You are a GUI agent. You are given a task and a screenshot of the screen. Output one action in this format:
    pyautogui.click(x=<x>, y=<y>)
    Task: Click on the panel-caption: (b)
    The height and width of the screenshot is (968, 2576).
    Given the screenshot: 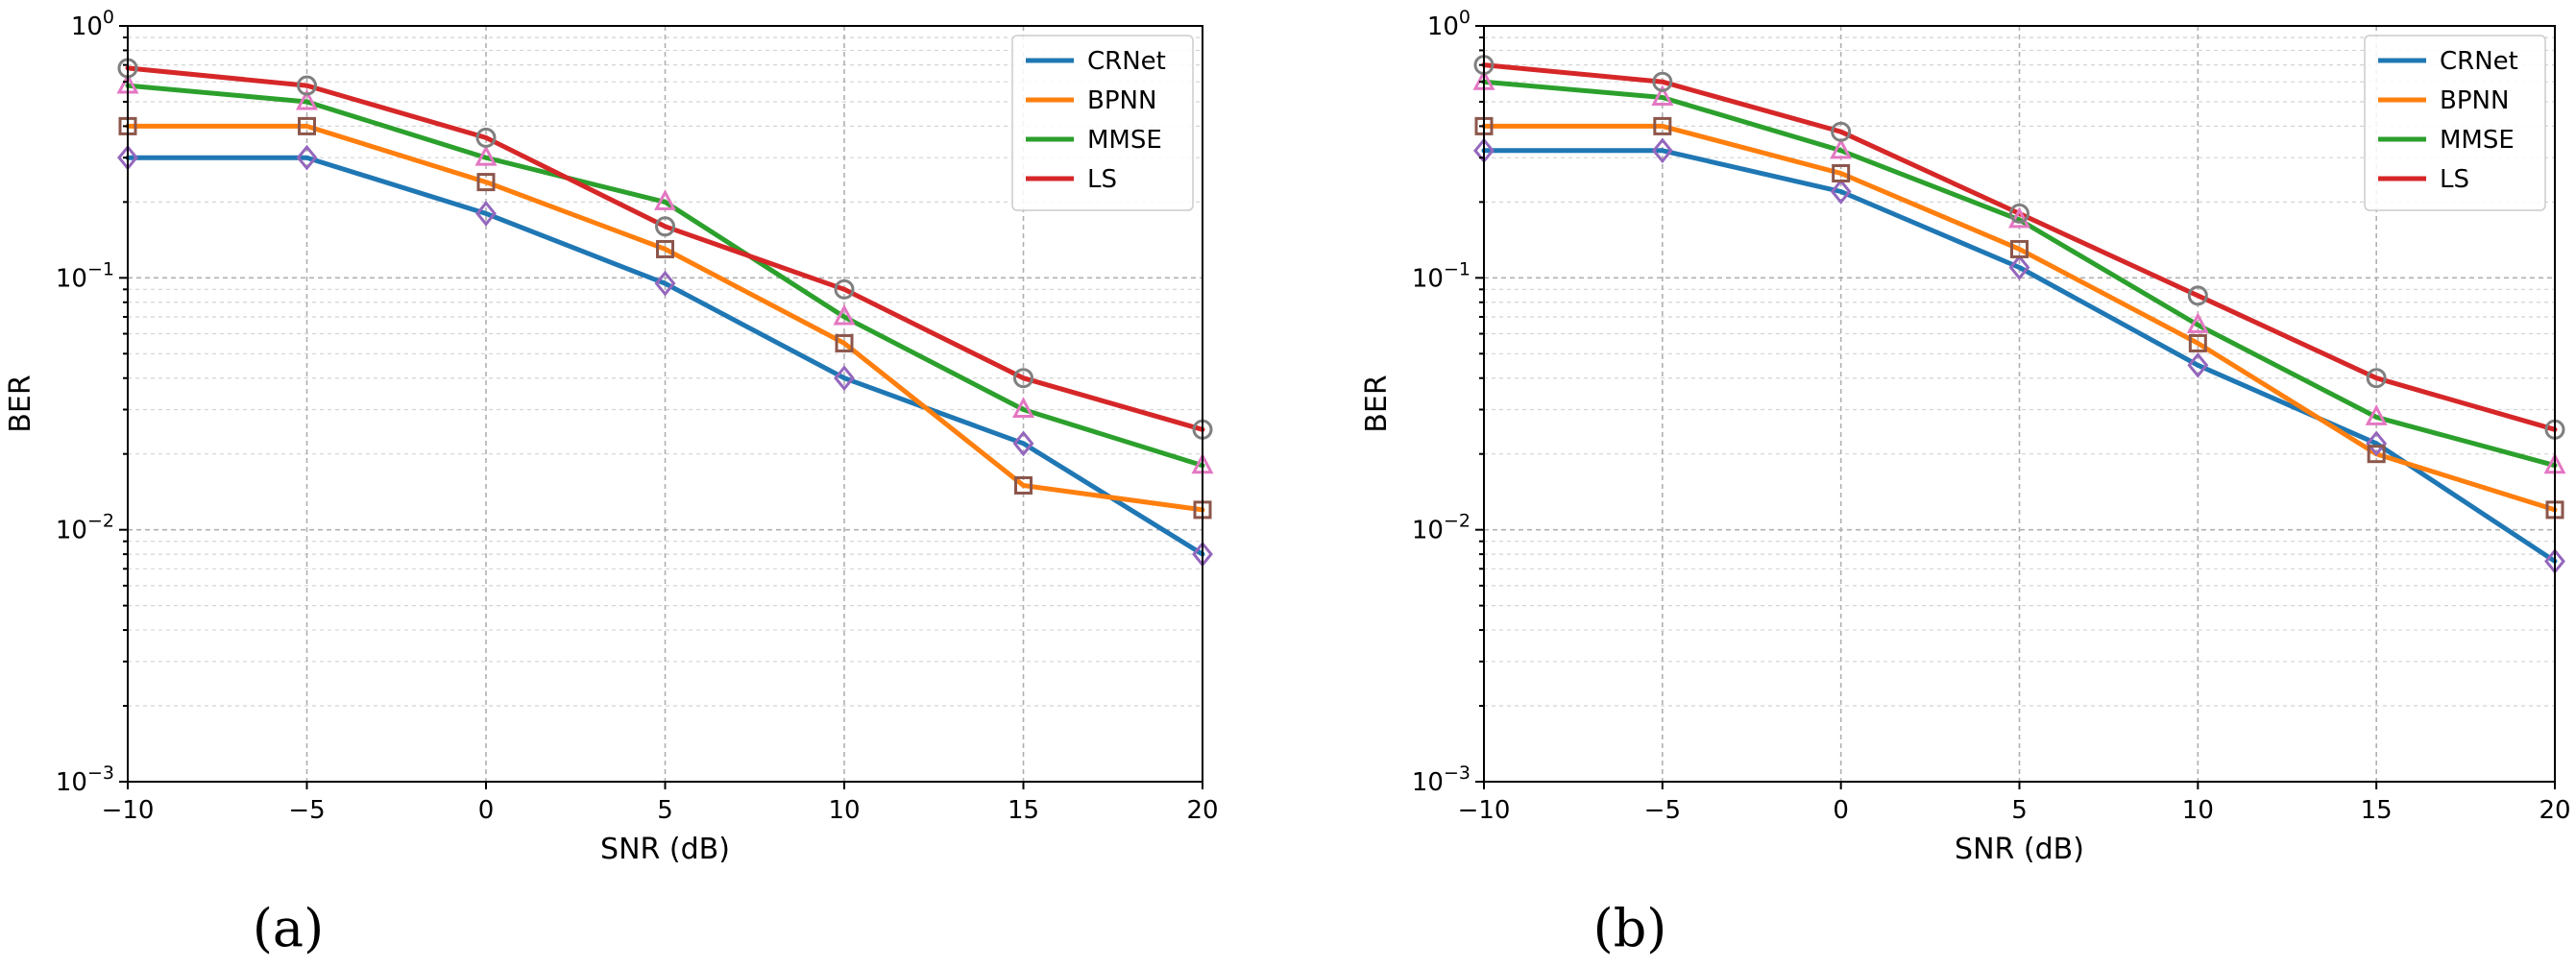 What is the action you would take?
    pyautogui.click(x=1630, y=928)
    